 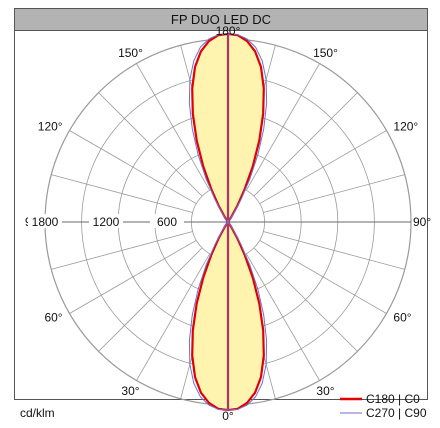 I want to click on legend-label-0: C180 | C0, so click(x=393, y=399).